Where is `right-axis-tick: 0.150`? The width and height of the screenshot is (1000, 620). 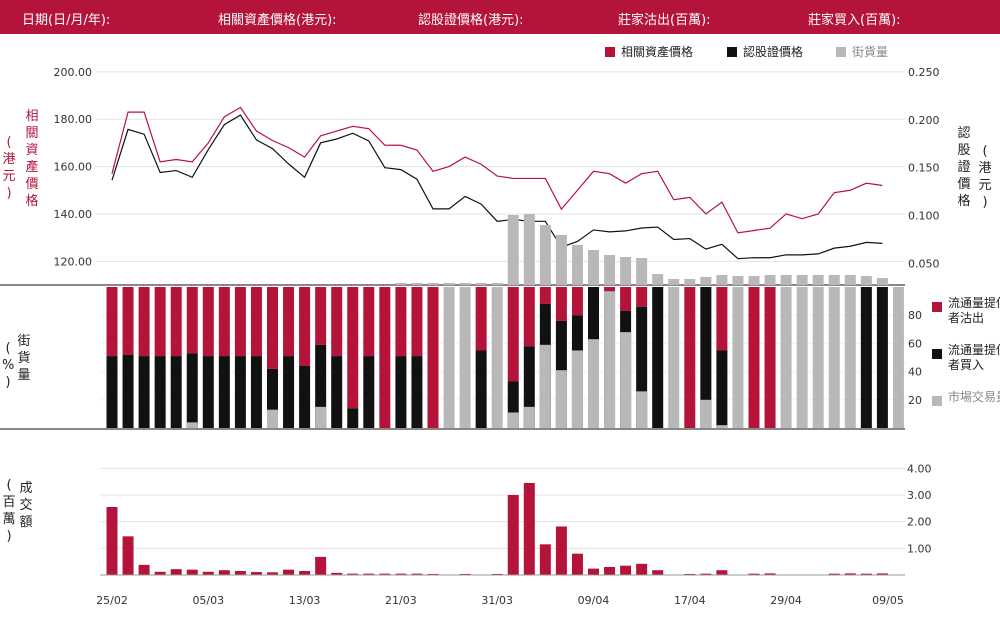
right-axis-tick: 0.150 is located at coordinates (924, 168).